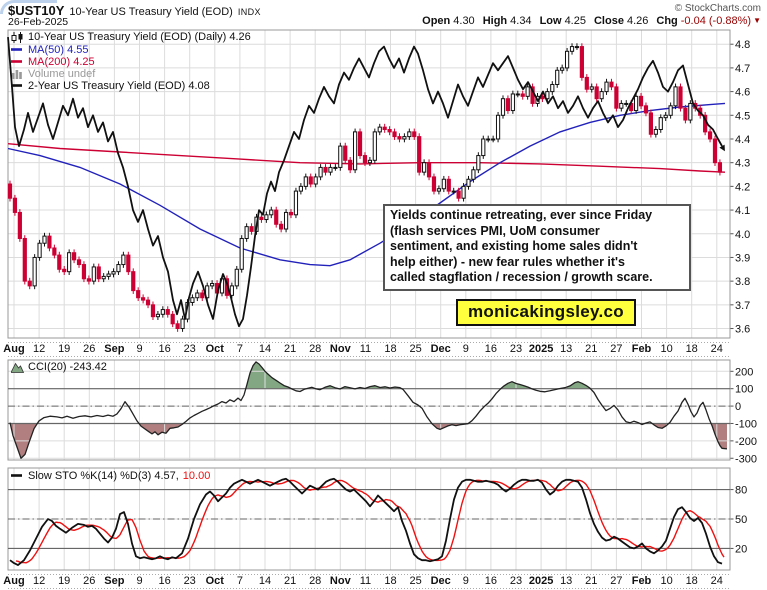 The height and width of the screenshot is (590, 767). I want to click on copyright-label: © StockCharts.com, so click(717, 8).